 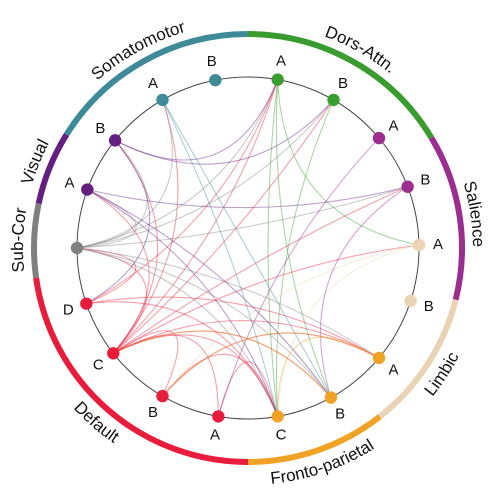 What do you see at coordinates (215, 435) in the screenshot?
I see `node-label-dmn-a: A` at bounding box center [215, 435].